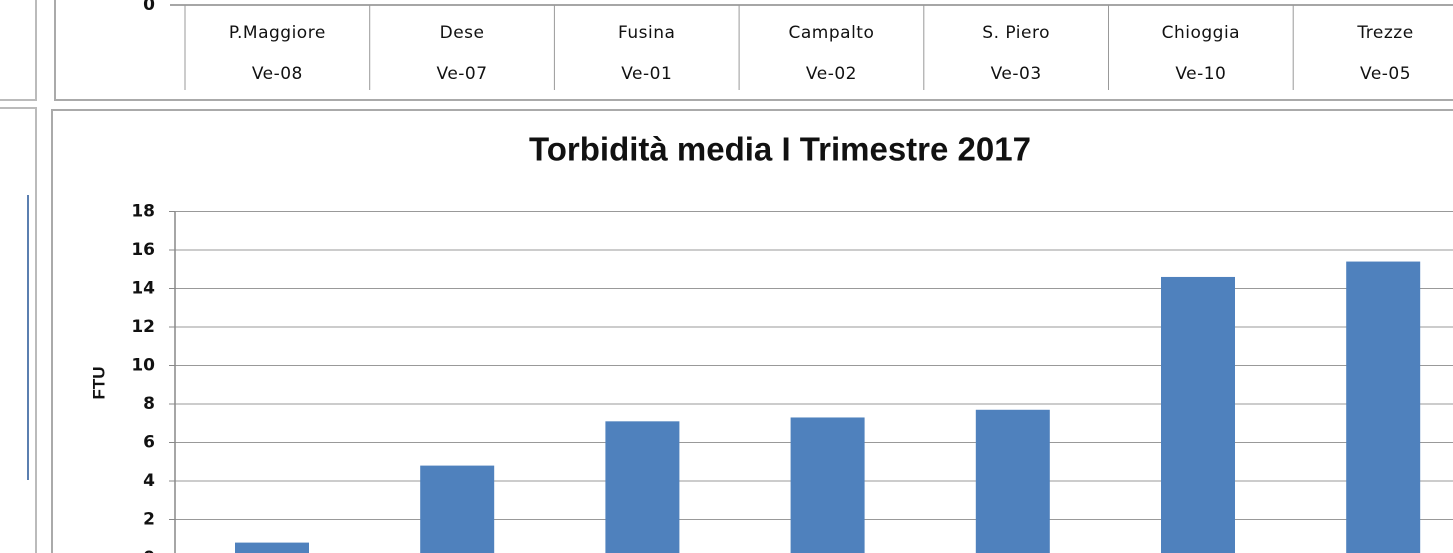 Image resolution: width=1453 pixels, height=553 pixels. Describe the element at coordinates (277, 74) in the screenshot. I see `category-code: Ve-08` at that location.